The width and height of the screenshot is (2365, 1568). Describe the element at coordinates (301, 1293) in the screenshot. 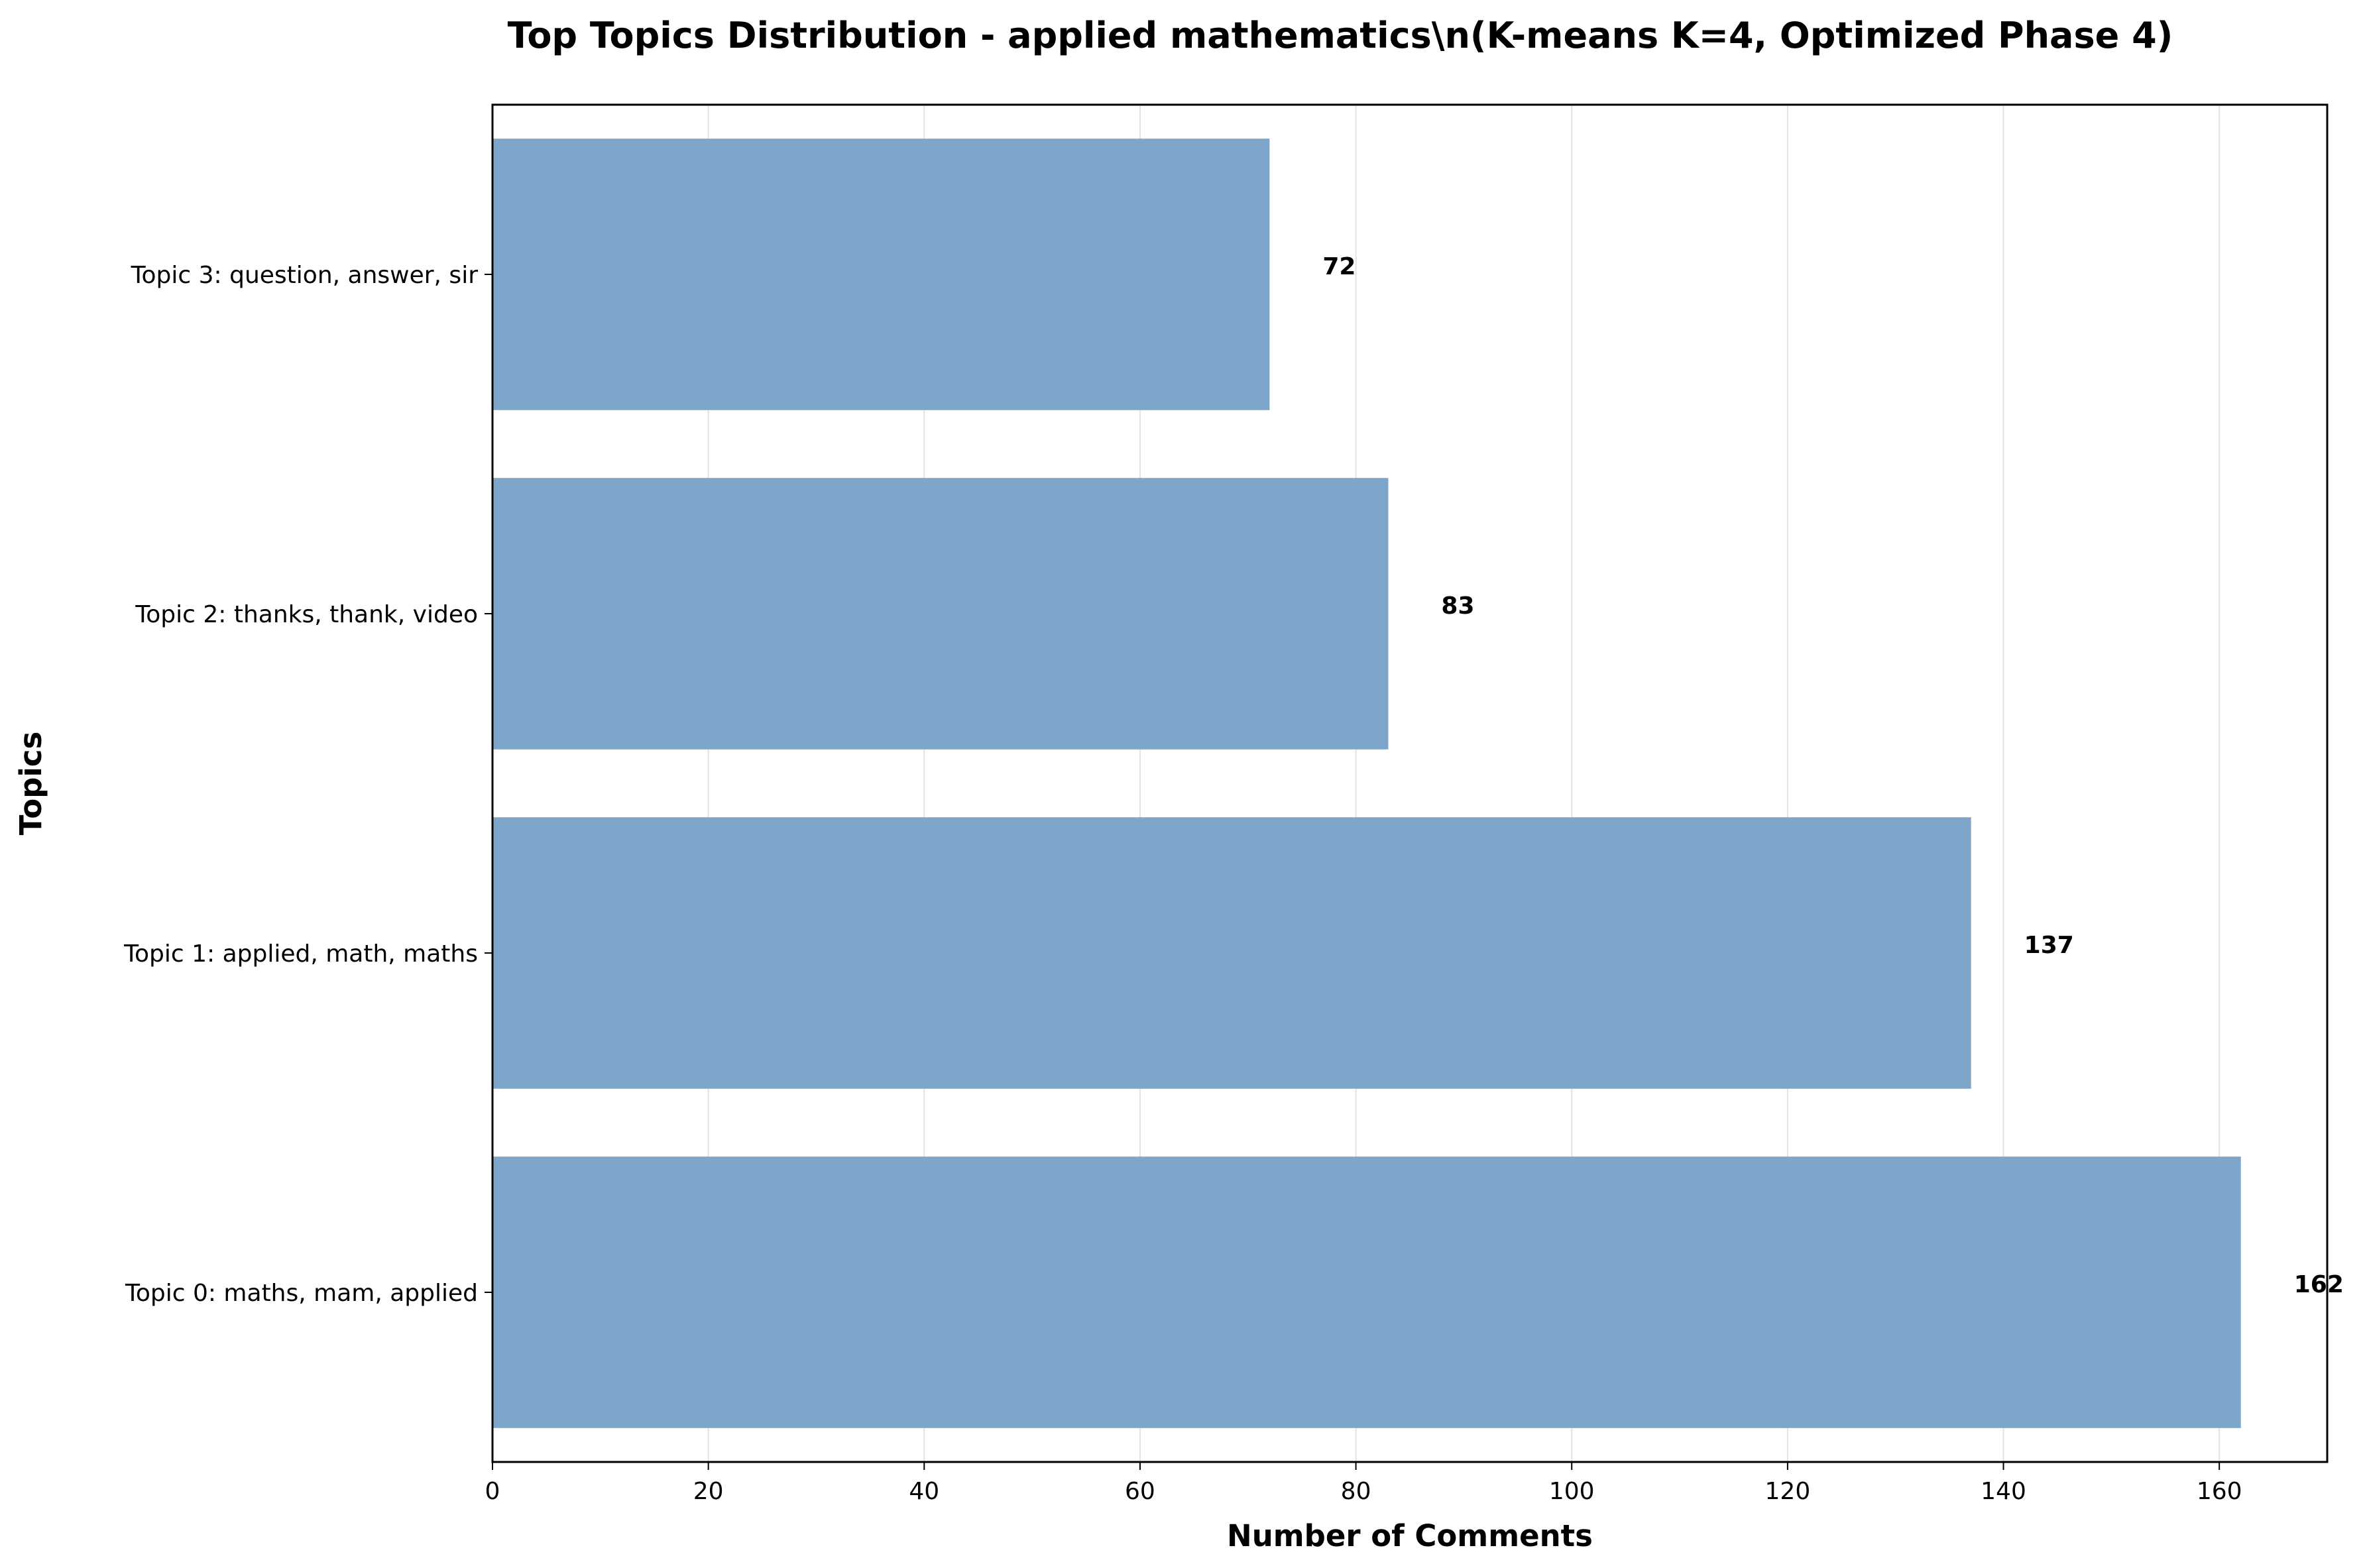

I see `y-tick-label: Topic 0: maths, mam, applied` at that location.